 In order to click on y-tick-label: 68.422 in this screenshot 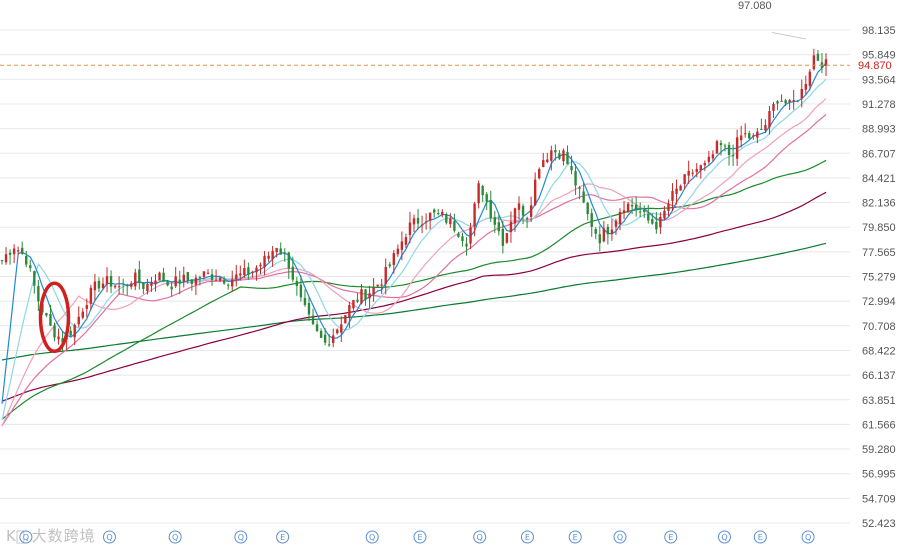, I will do `click(879, 351)`.